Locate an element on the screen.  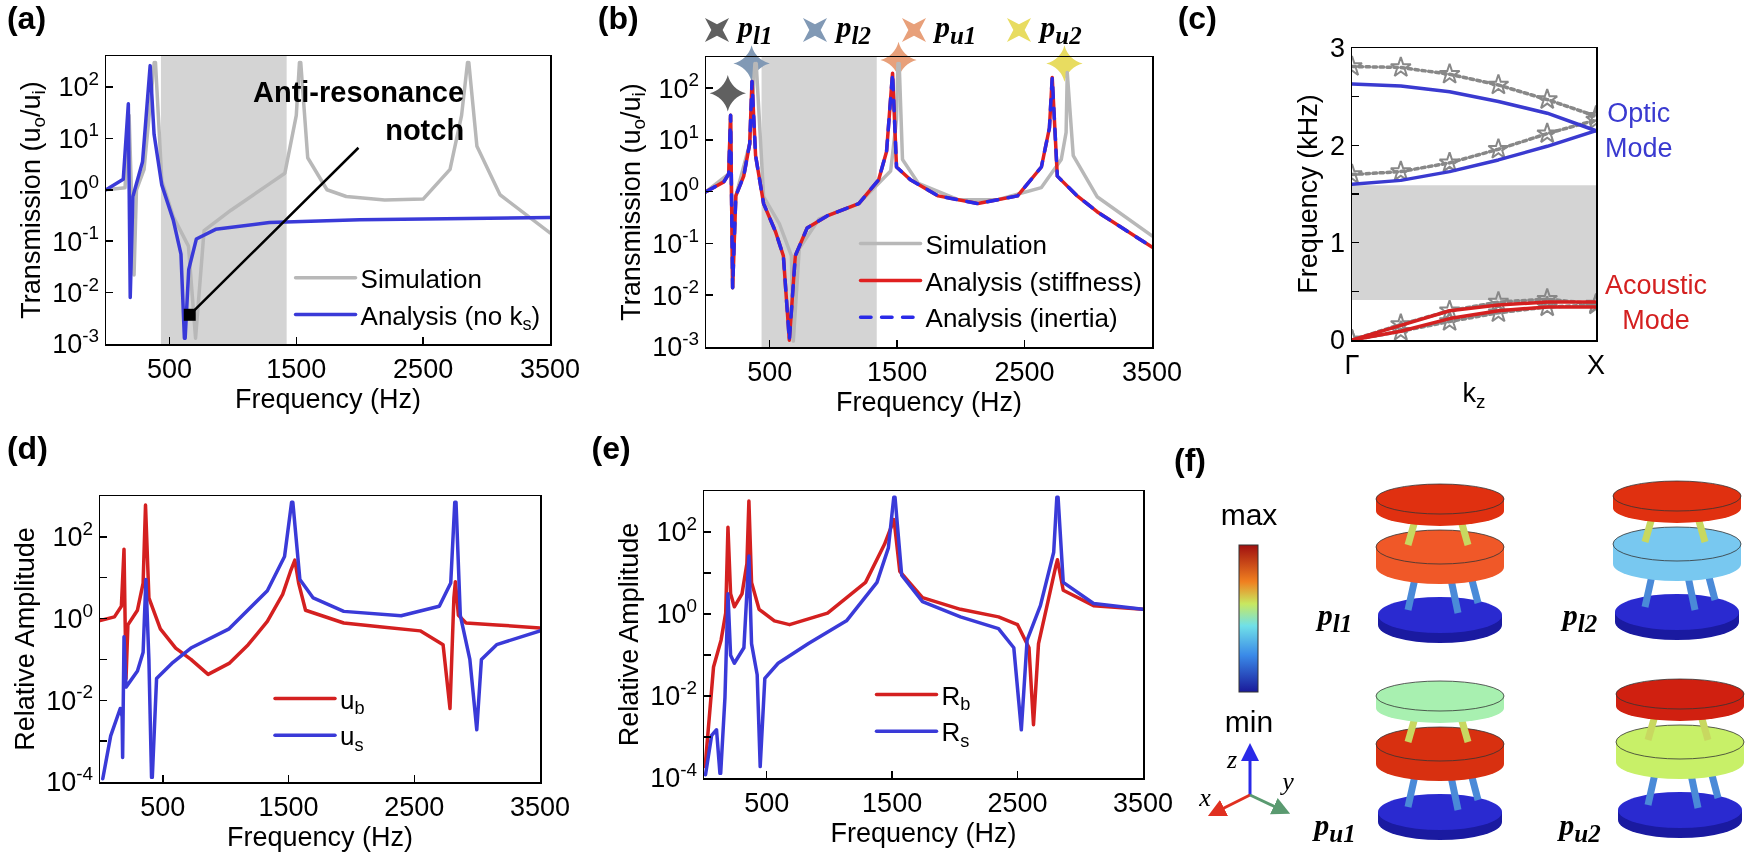
text: x is located at coordinates (1205, 797).